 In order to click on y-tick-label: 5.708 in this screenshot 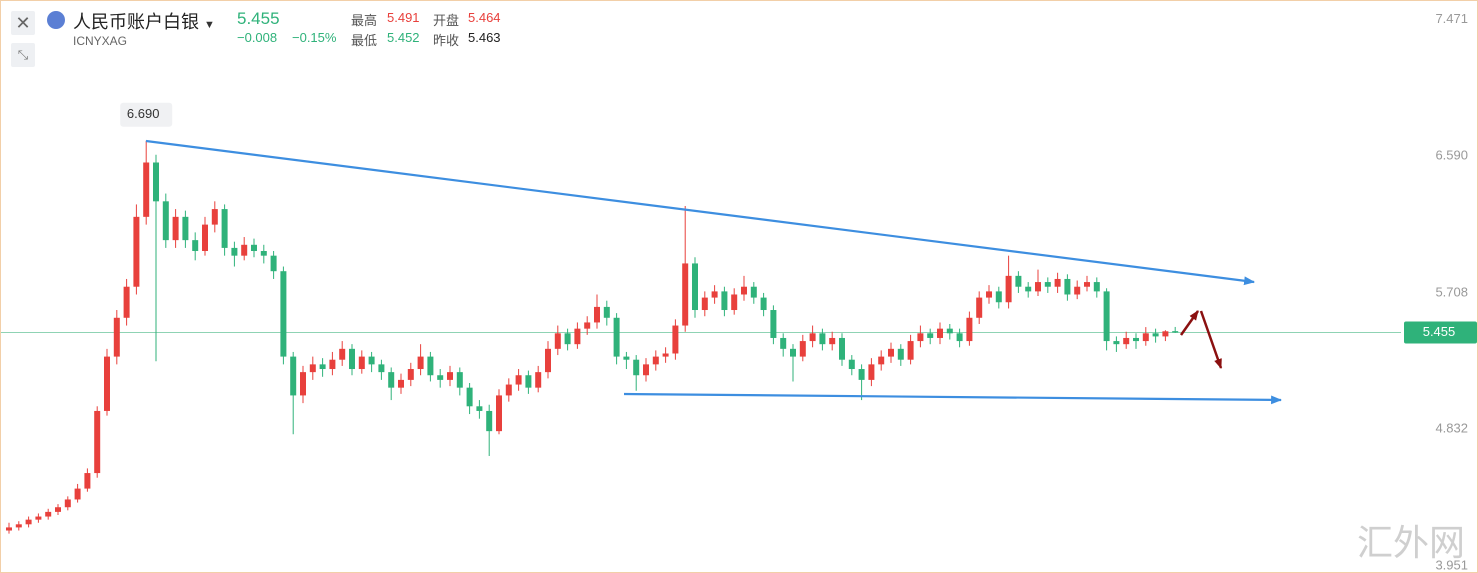, I will do `click(1451, 292)`.